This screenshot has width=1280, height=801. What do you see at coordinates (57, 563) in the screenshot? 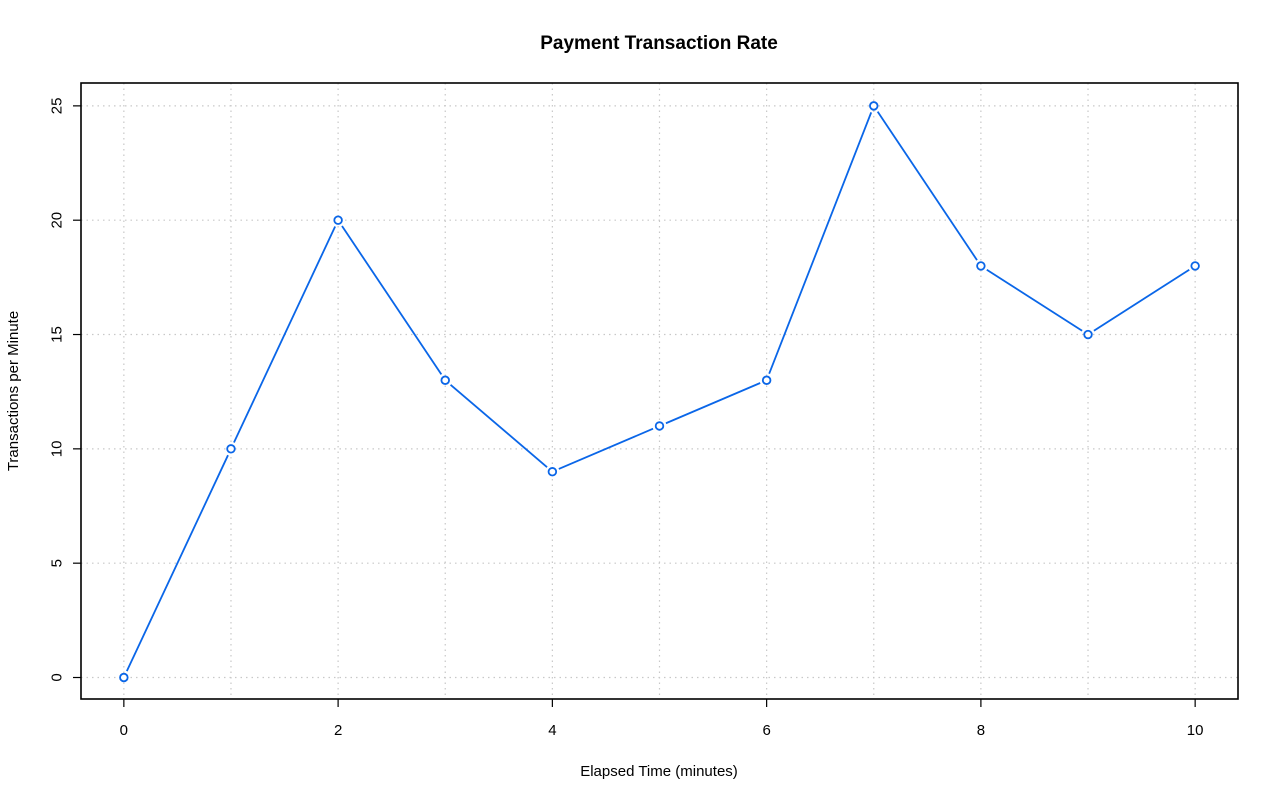
I see `y-tick-label: 5` at bounding box center [57, 563].